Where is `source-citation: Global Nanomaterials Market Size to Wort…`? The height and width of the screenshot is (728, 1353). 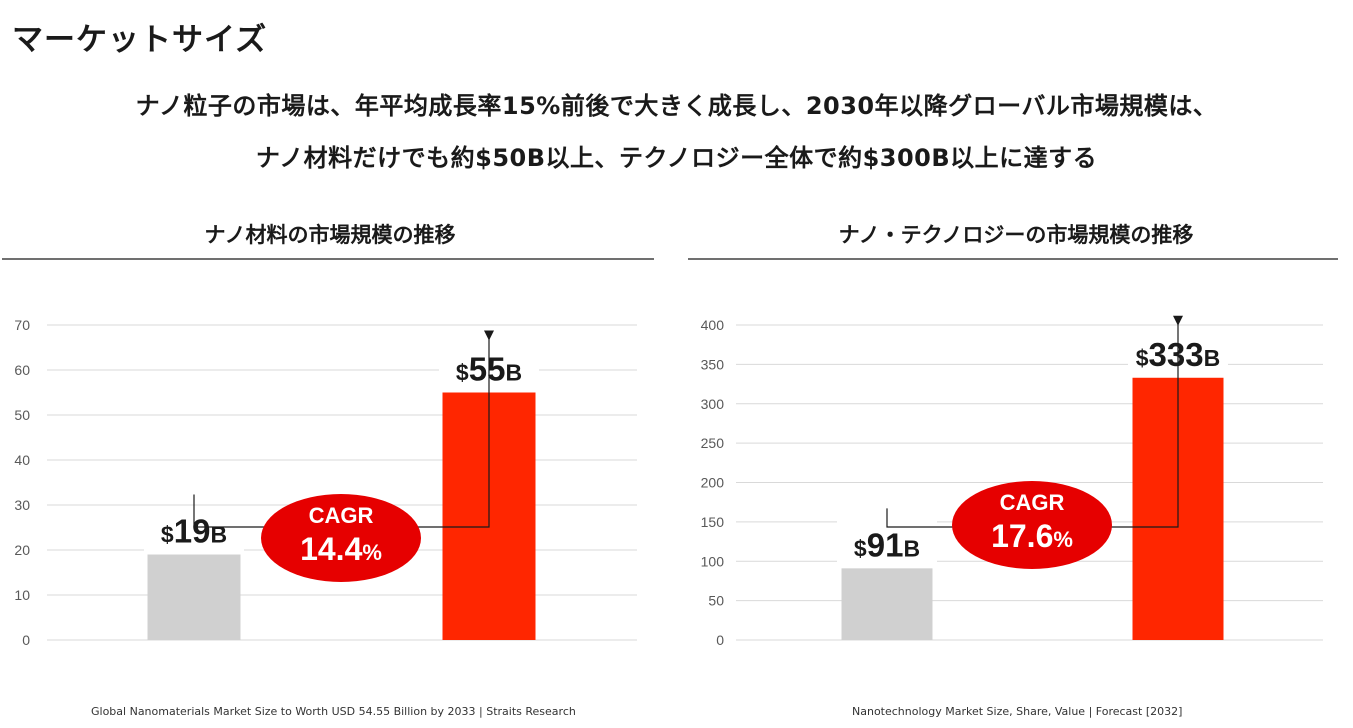
source-citation: Global Nanomaterials Market Size to Wort… is located at coordinates (333, 711).